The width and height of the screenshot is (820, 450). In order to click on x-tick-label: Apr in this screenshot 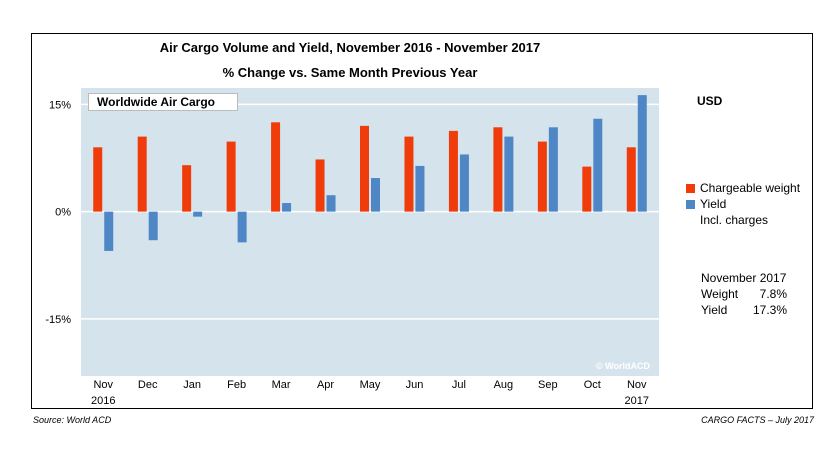, I will do `click(325, 385)`.